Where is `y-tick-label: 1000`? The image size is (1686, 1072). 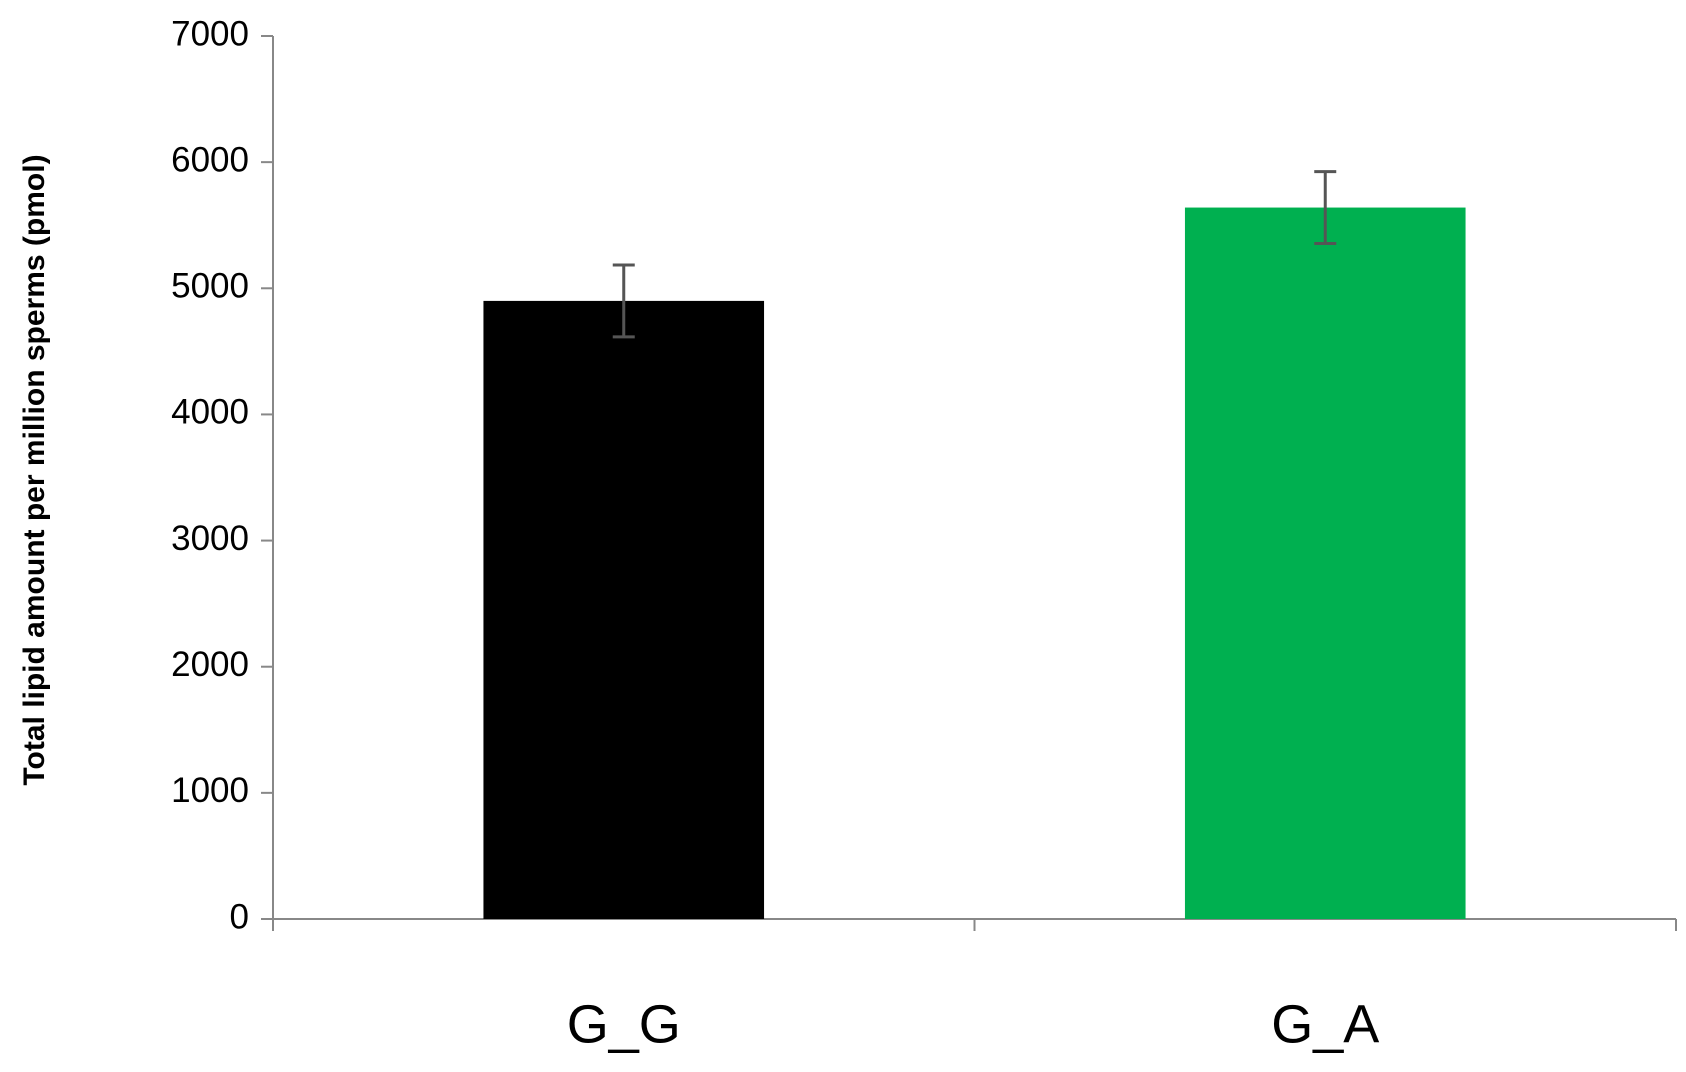 y-tick-label: 1000 is located at coordinates (210, 790).